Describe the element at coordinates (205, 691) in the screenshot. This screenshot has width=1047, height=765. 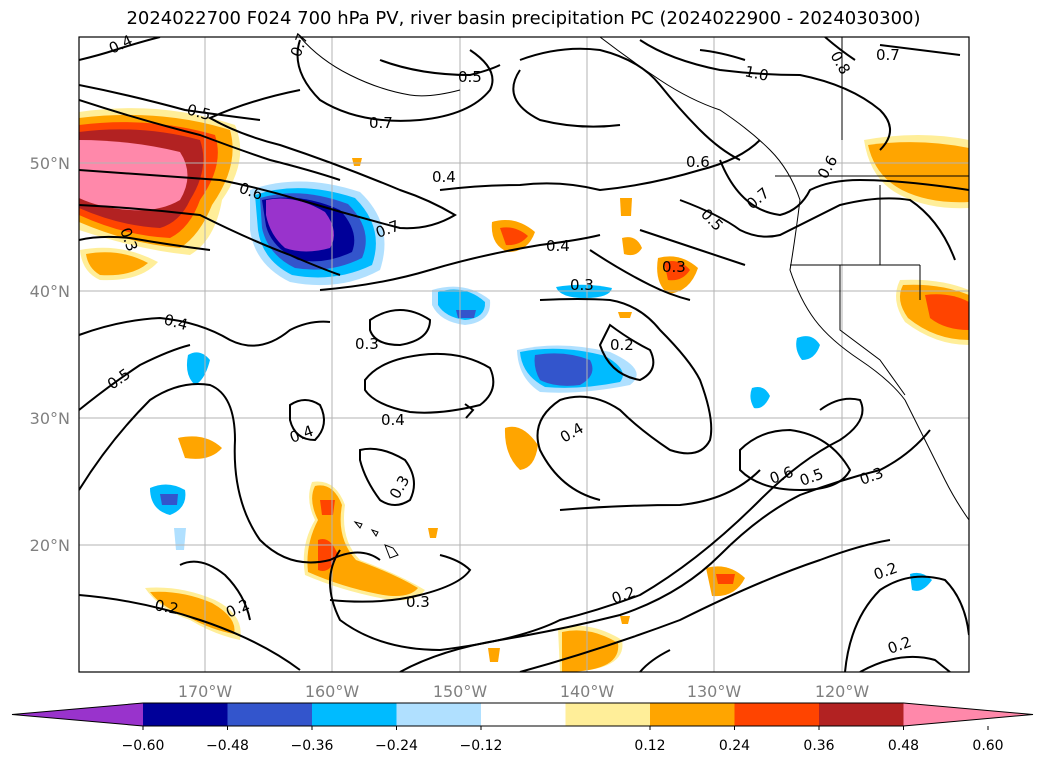
I see `lon-label: 170°W` at that location.